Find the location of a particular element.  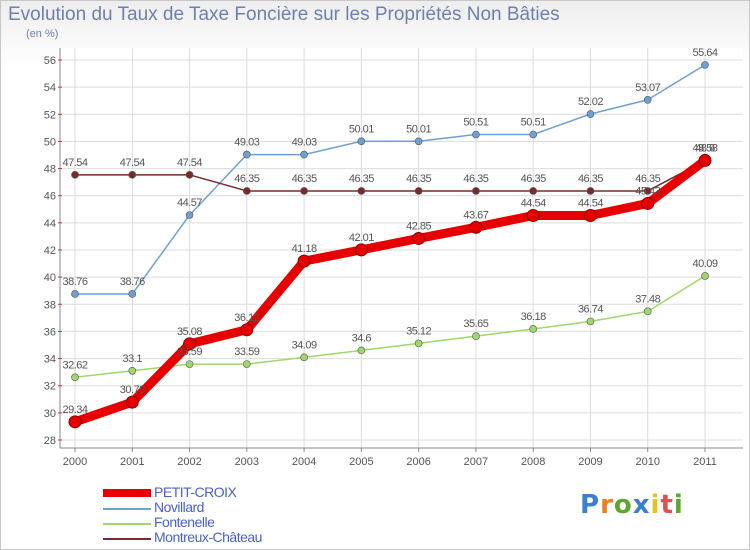

data-label-fontenelle: 35.12 is located at coordinates (418, 331).